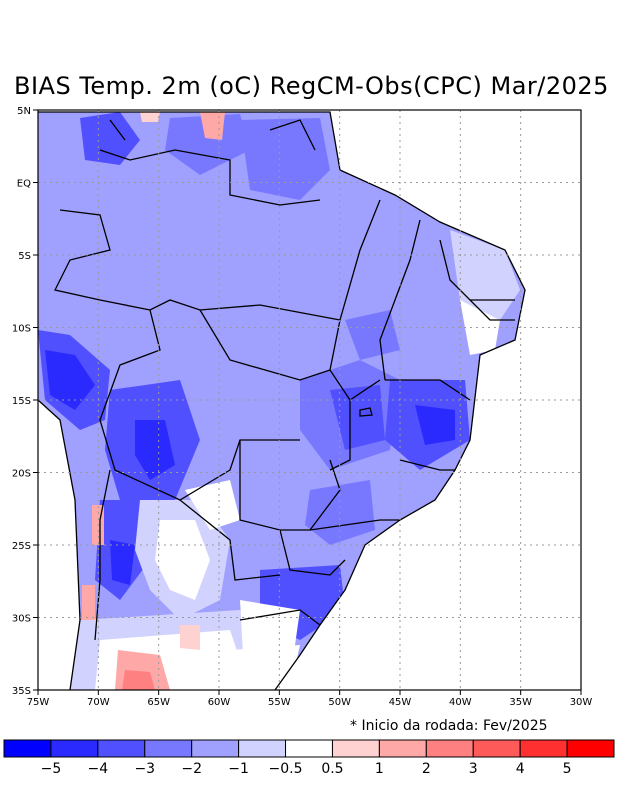 The image size is (618, 800). What do you see at coordinates (51, 769) in the screenshot?
I see `colorbar-label: −5` at bounding box center [51, 769].